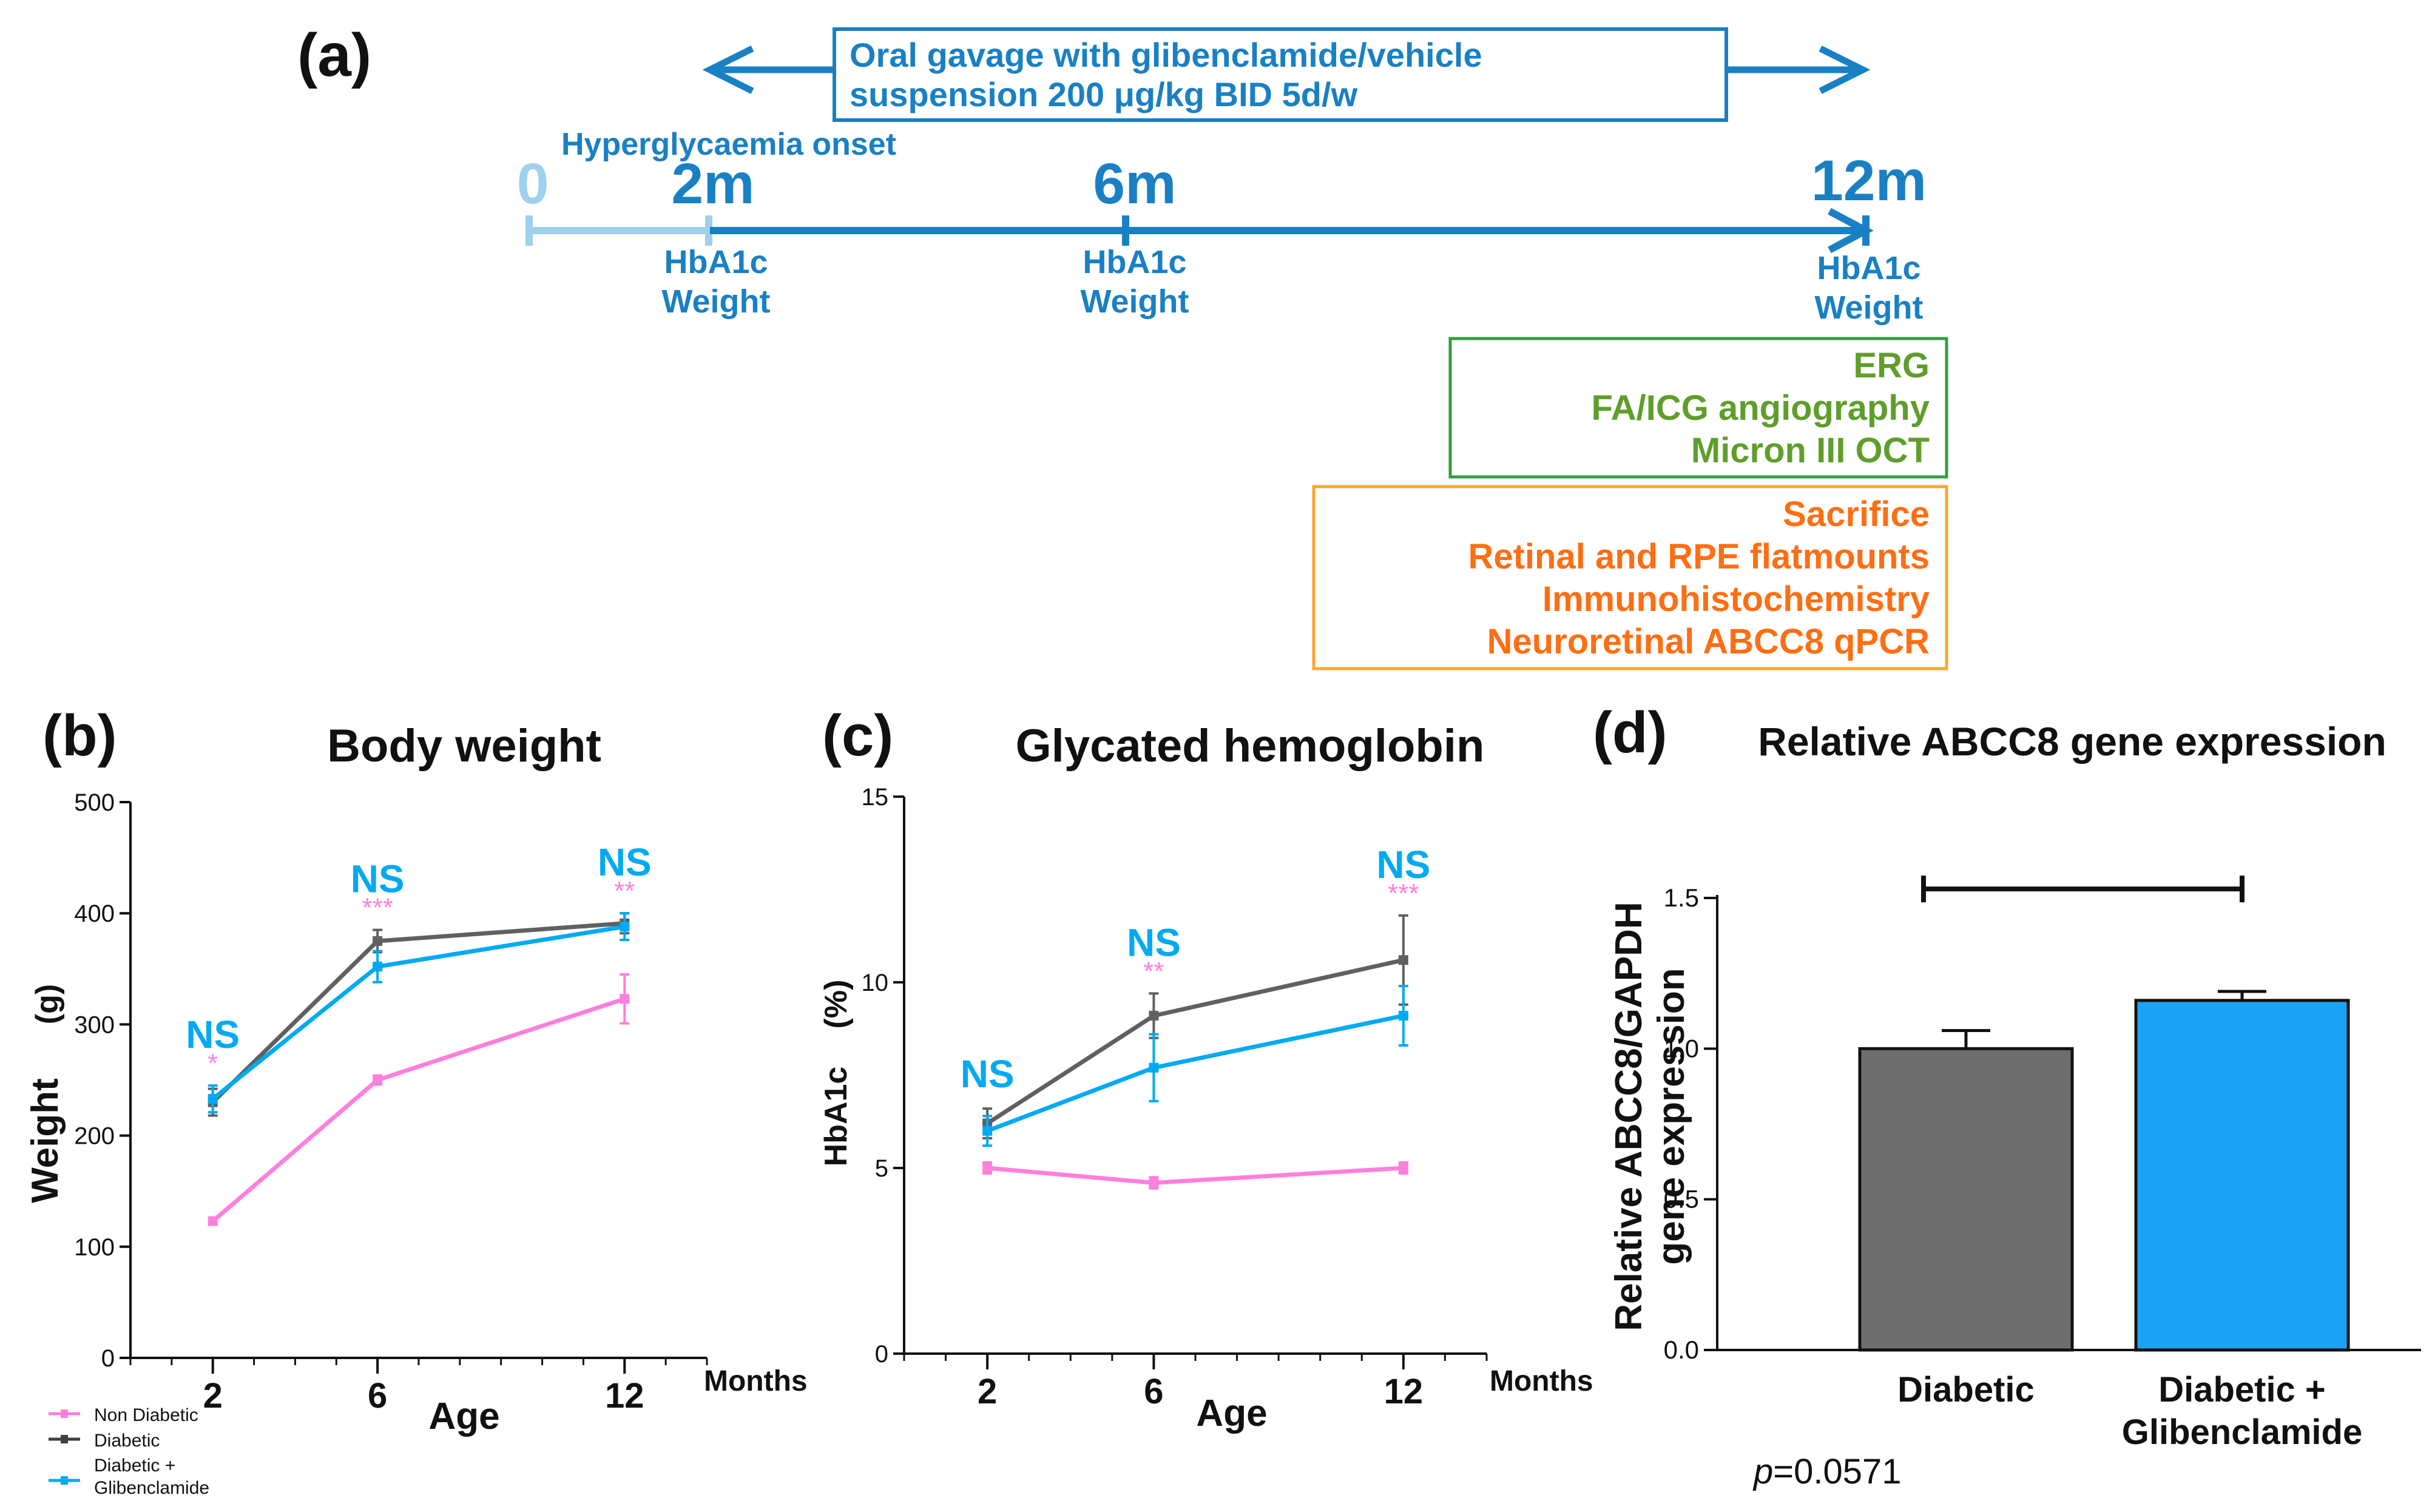 Image resolution: width=2432 pixels, height=1512 pixels. What do you see at coordinates (135, 1466) in the screenshot?
I see `legend-label-glib-1: Diabetic +` at bounding box center [135, 1466].